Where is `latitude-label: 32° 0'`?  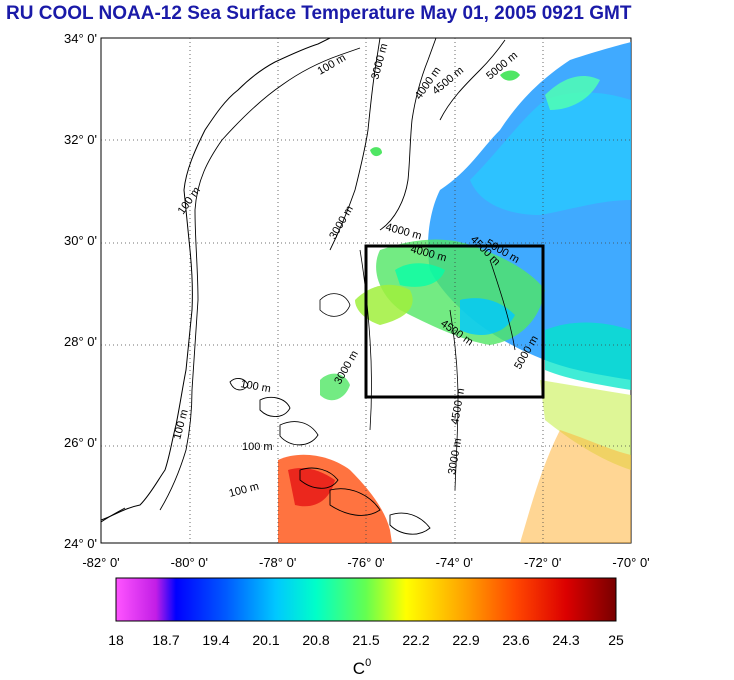
latitude-label: 32° 0' is located at coordinates (80, 139).